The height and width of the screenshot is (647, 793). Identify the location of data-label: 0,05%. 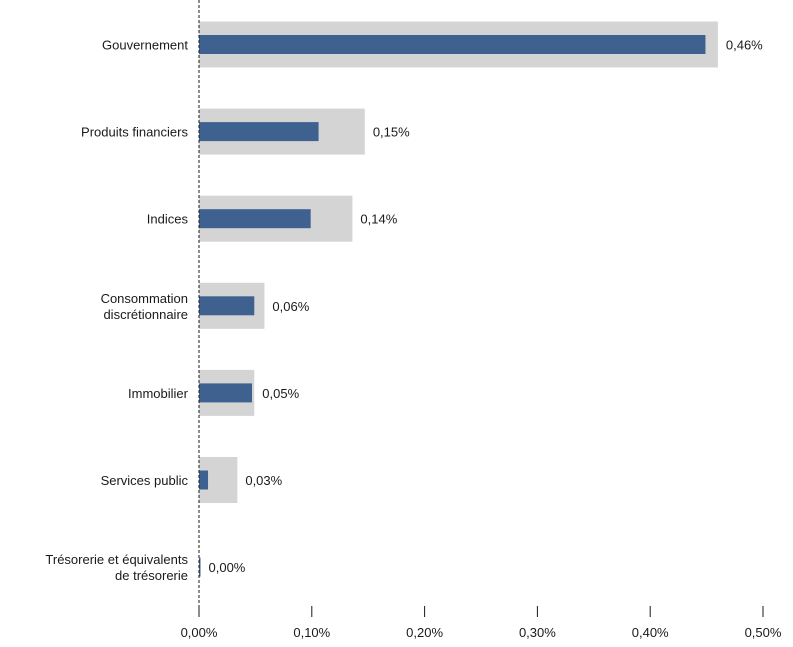
(280, 393).